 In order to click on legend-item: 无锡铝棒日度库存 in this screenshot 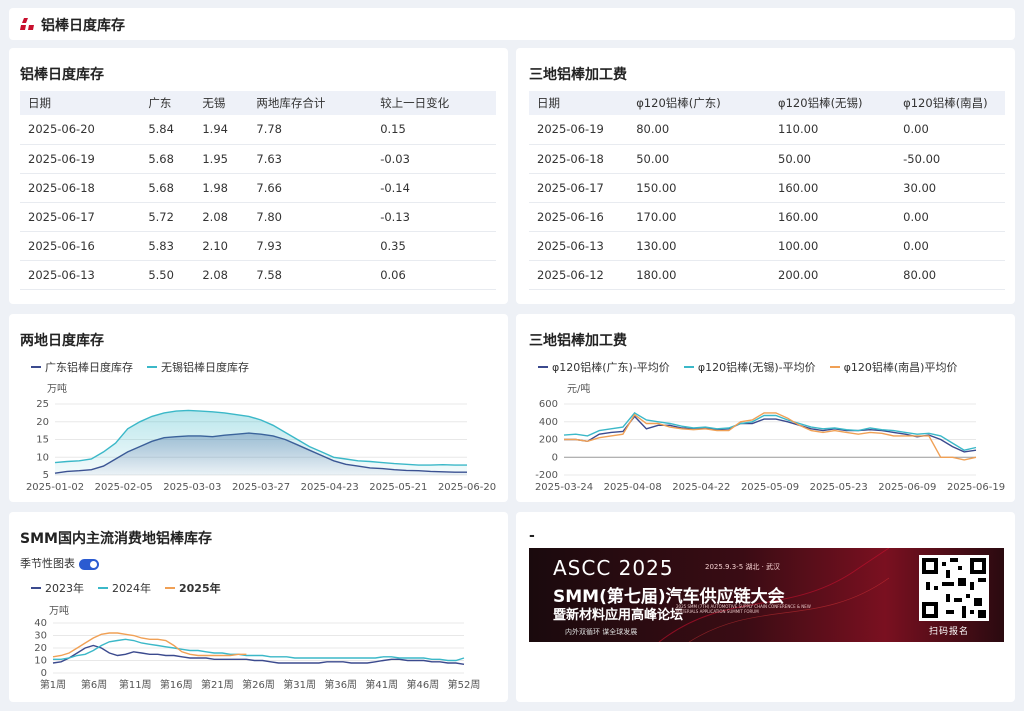, I will do `click(198, 367)`.